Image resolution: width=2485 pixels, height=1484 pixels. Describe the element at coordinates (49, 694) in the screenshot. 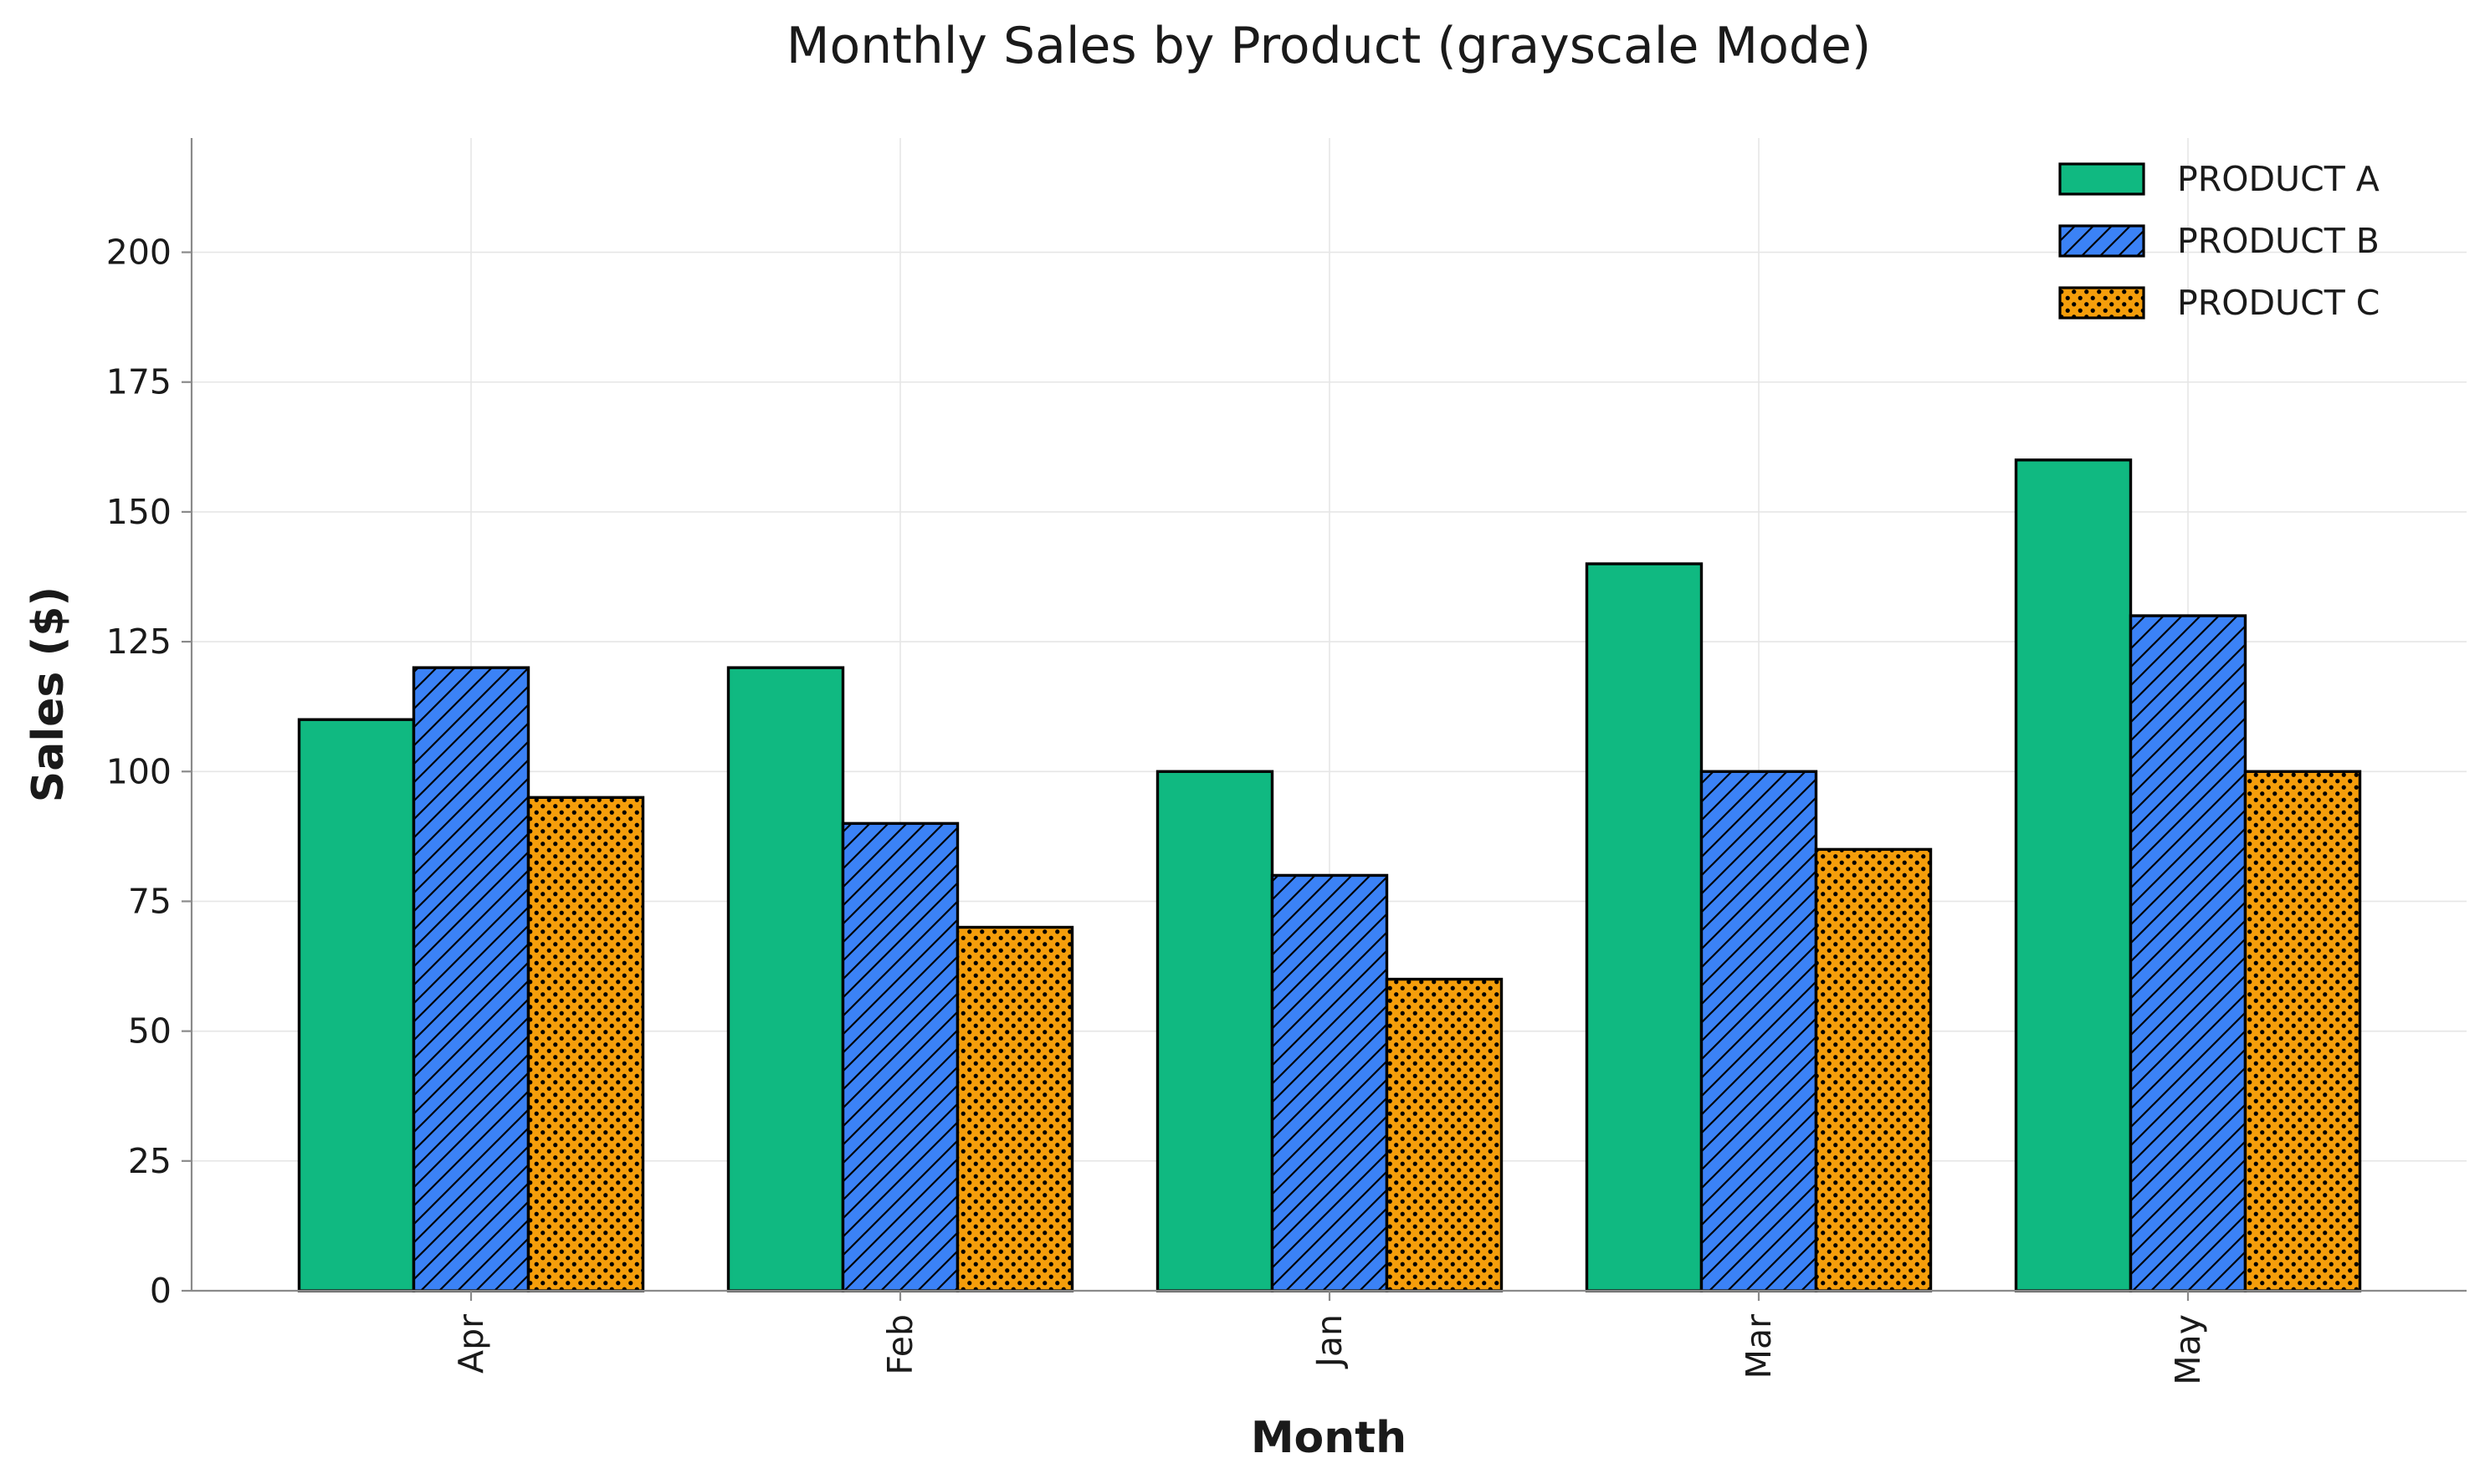

I see `y-axis-label: Sales ($)` at that location.